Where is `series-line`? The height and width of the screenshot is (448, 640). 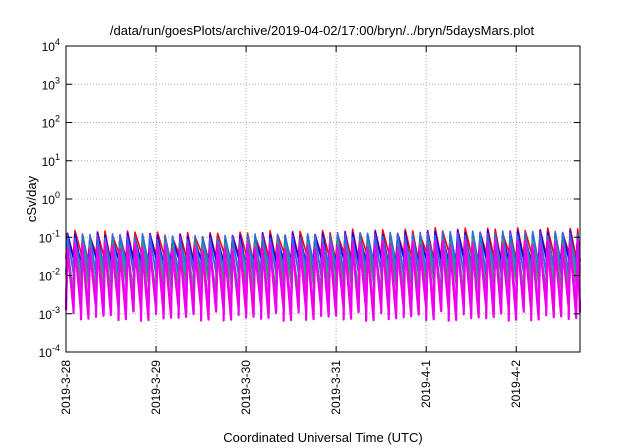
series-line is located at coordinates (323, 282).